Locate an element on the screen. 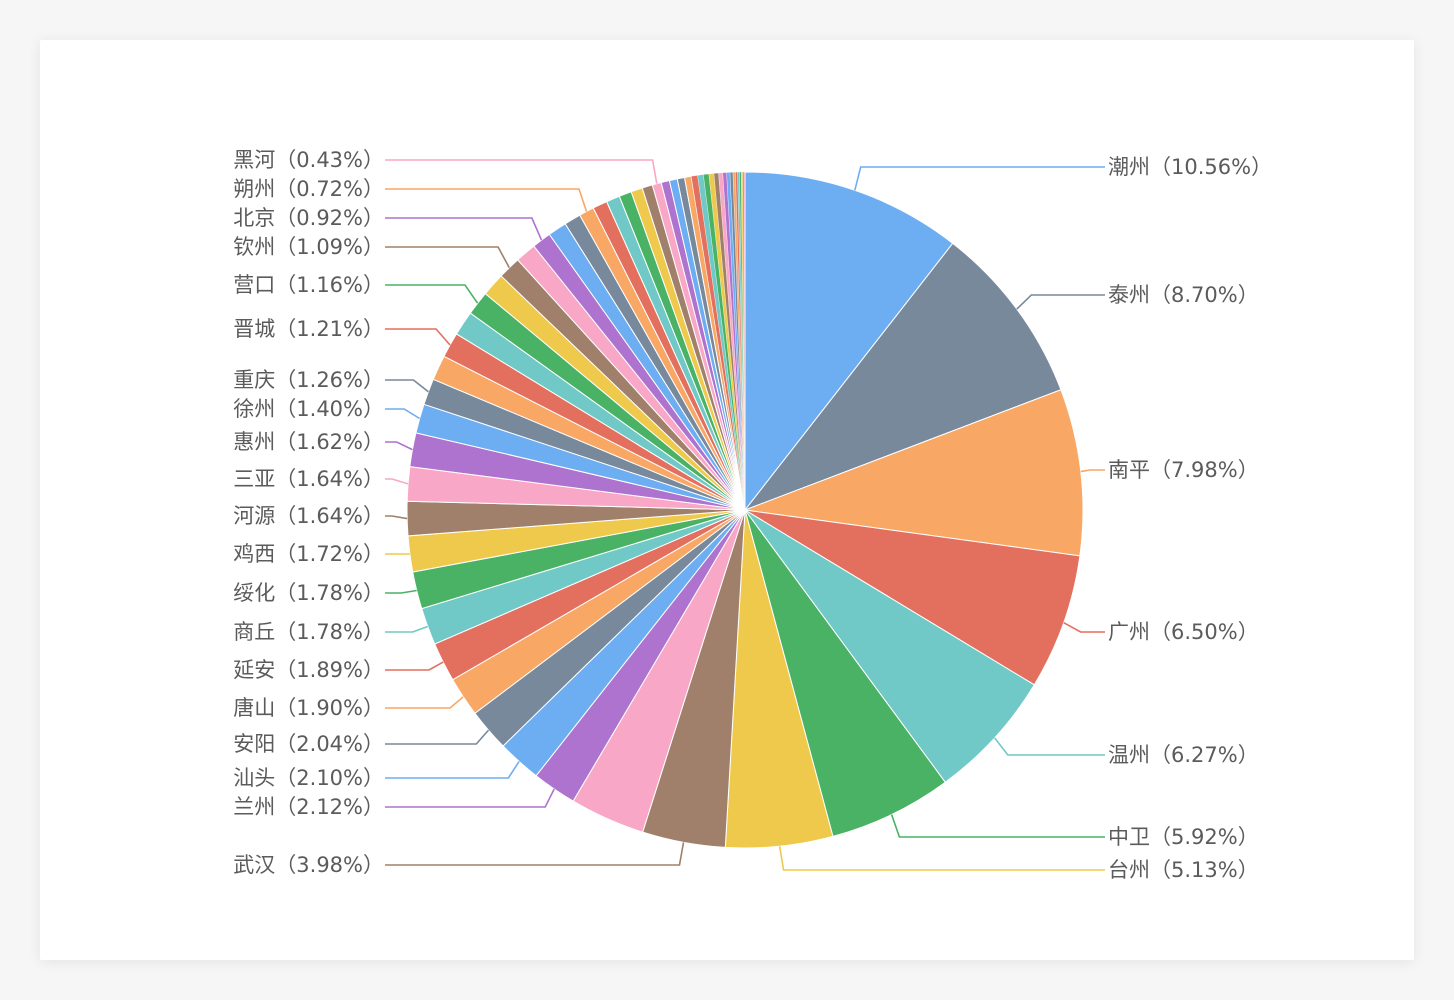 The image size is (1454, 1000). label-line-重庆 is located at coordinates (407, 386).